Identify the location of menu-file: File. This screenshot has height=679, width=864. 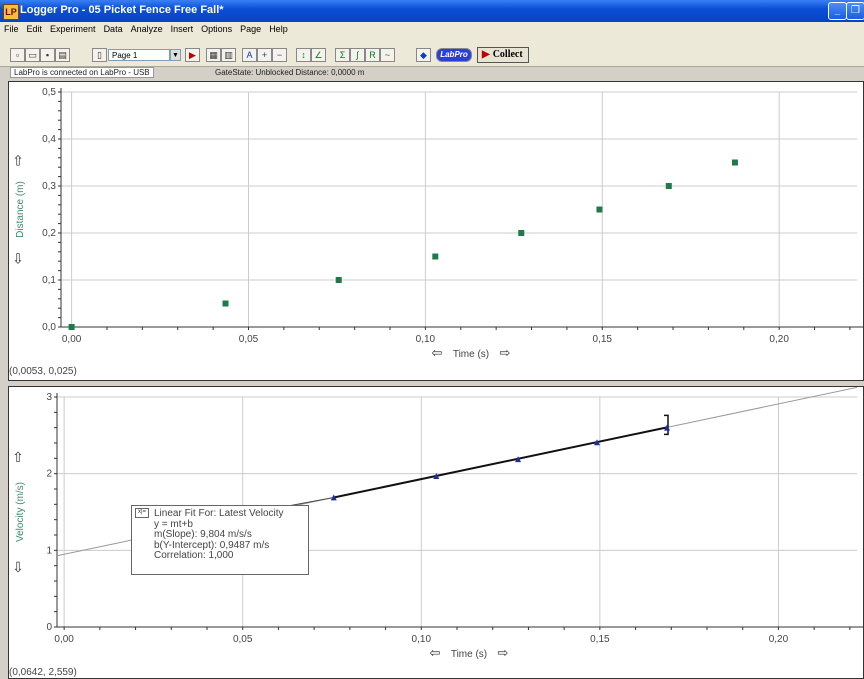
(11, 29).